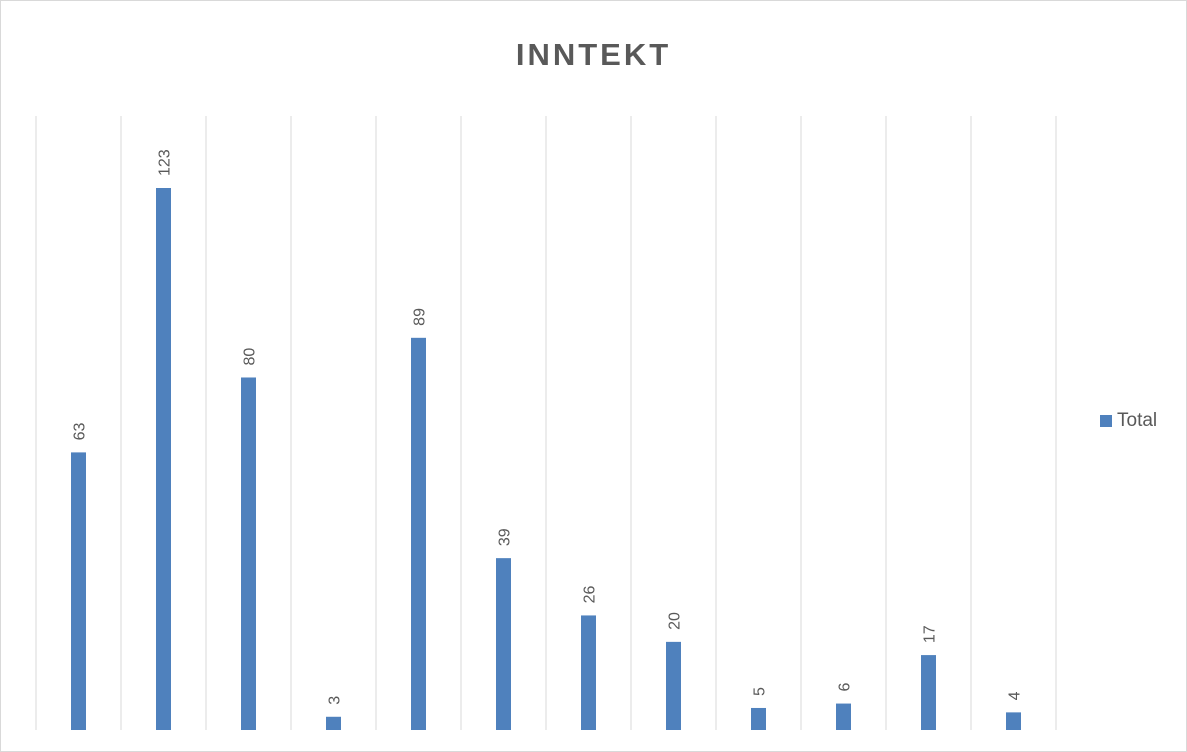 The height and width of the screenshot is (752, 1187). What do you see at coordinates (165, 162) in the screenshot?
I see `data-label: 123` at bounding box center [165, 162].